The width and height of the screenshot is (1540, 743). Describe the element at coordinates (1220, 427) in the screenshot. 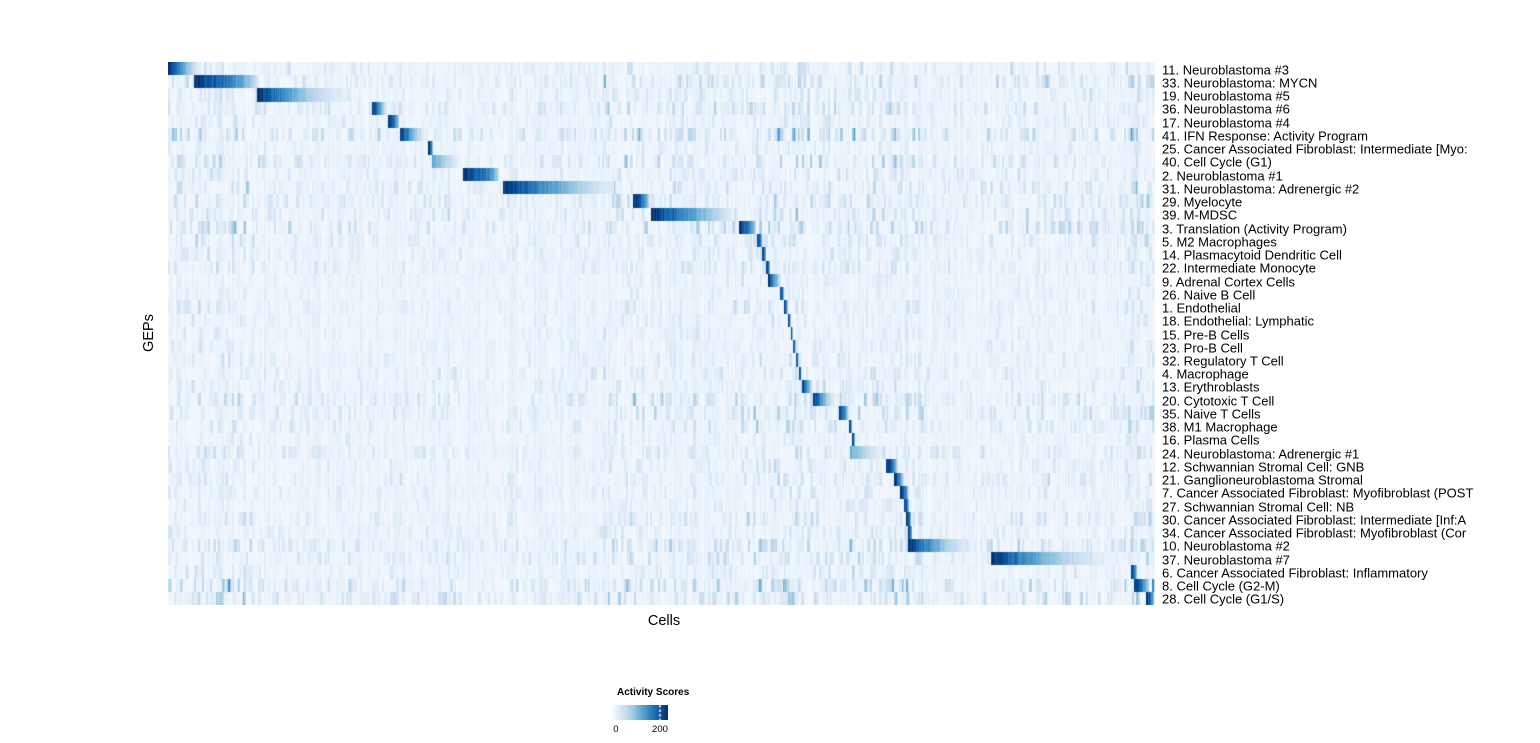

I see `row-label: 38. M1 Macrophage` at that location.